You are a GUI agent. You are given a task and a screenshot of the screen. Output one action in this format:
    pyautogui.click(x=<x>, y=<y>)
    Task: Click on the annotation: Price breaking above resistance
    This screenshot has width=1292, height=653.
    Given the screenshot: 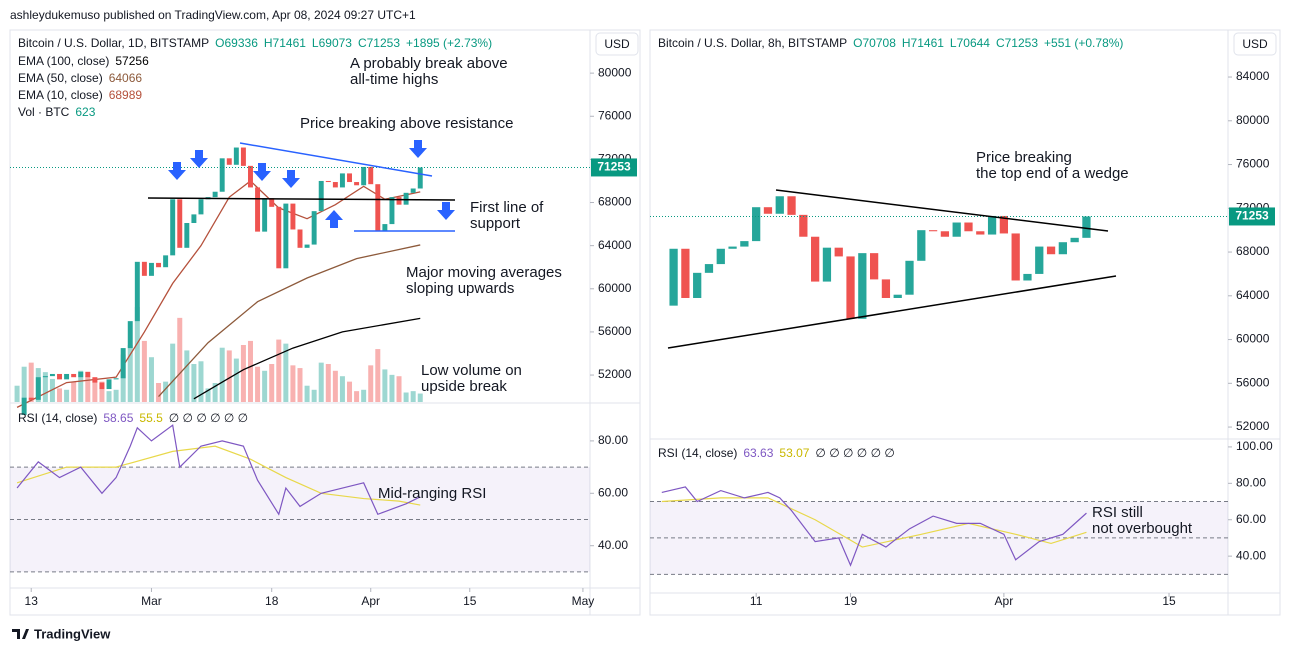 What is the action you would take?
    pyautogui.click(x=406, y=123)
    